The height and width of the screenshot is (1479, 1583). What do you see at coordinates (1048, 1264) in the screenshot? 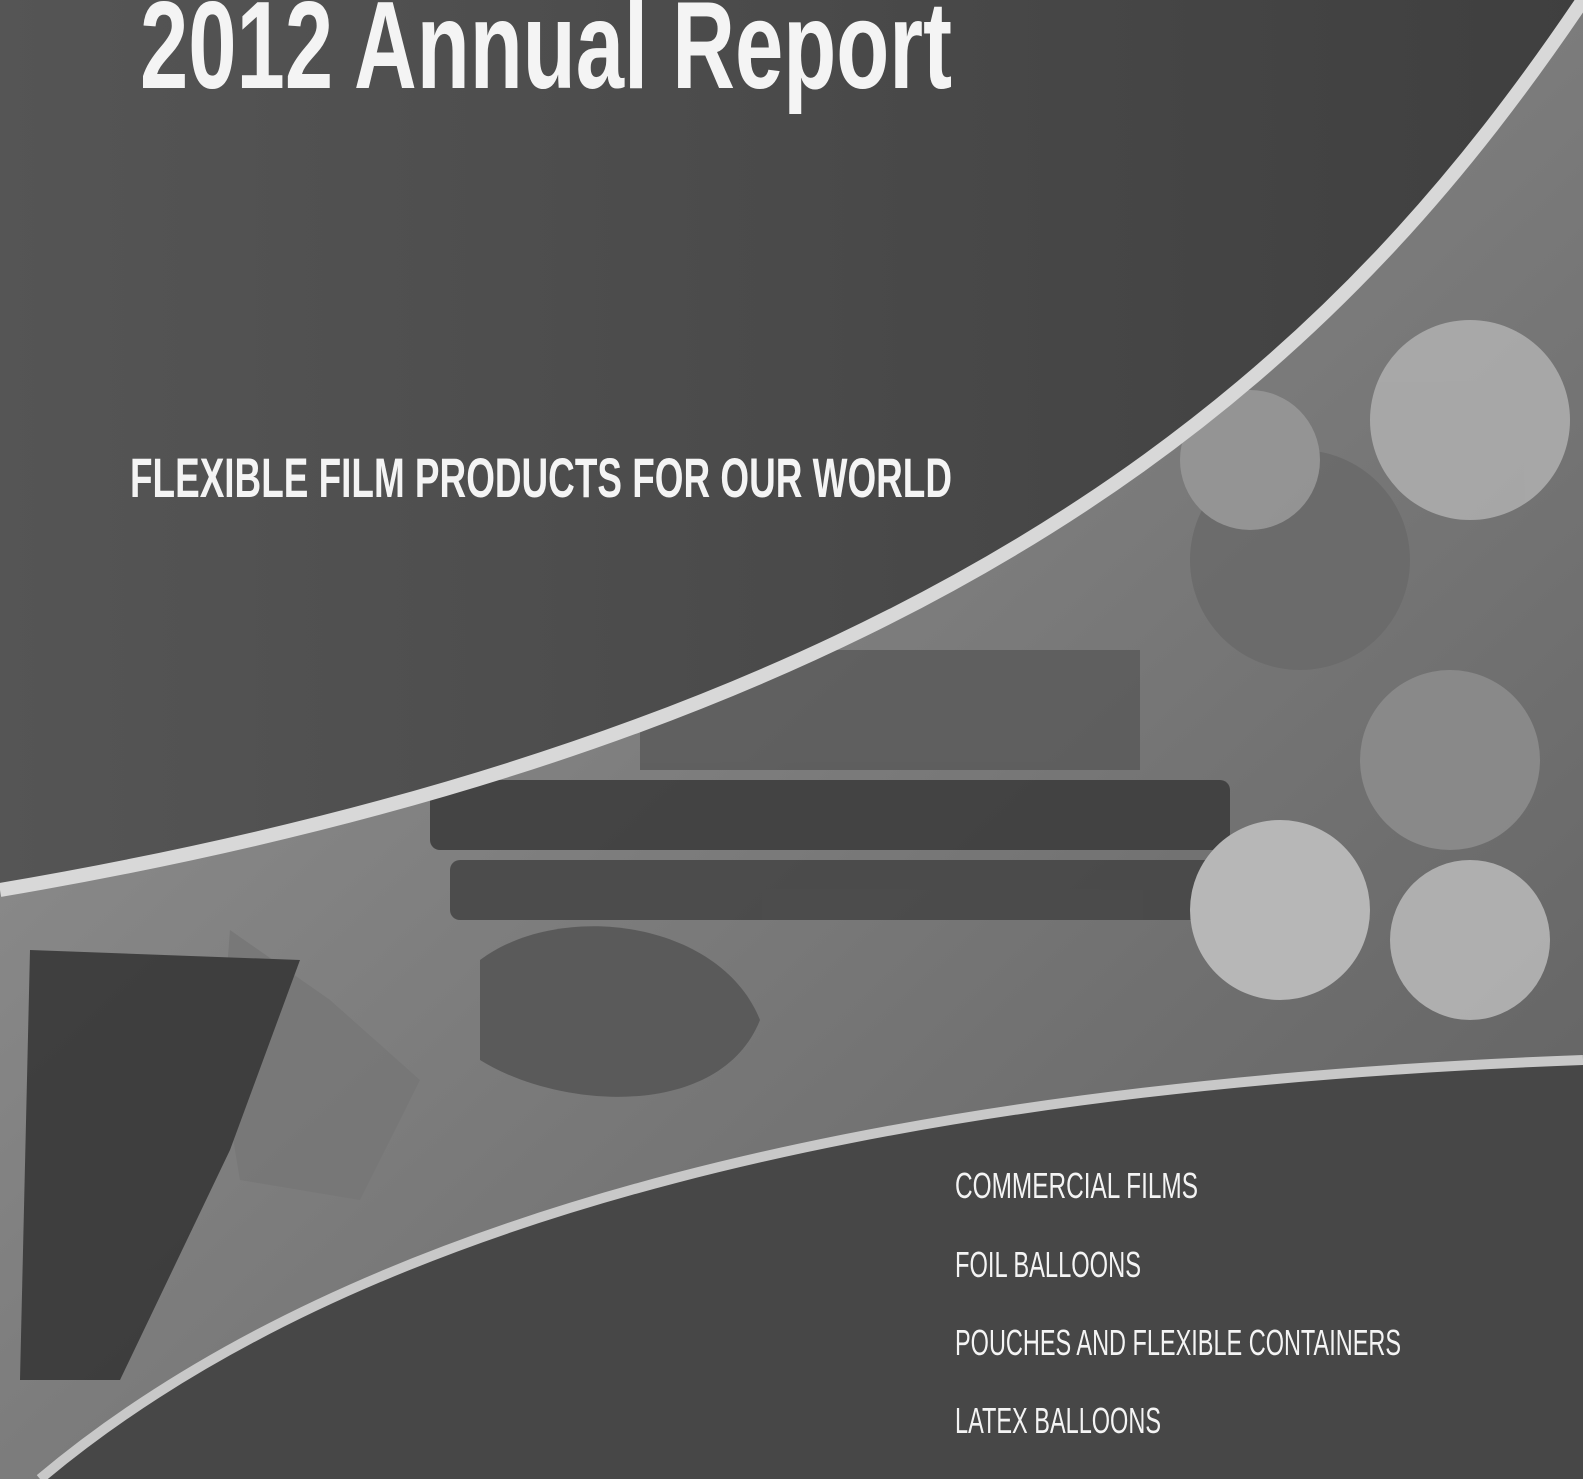
I see `product: FOIL BALLOONS` at bounding box center [1048, 1264].